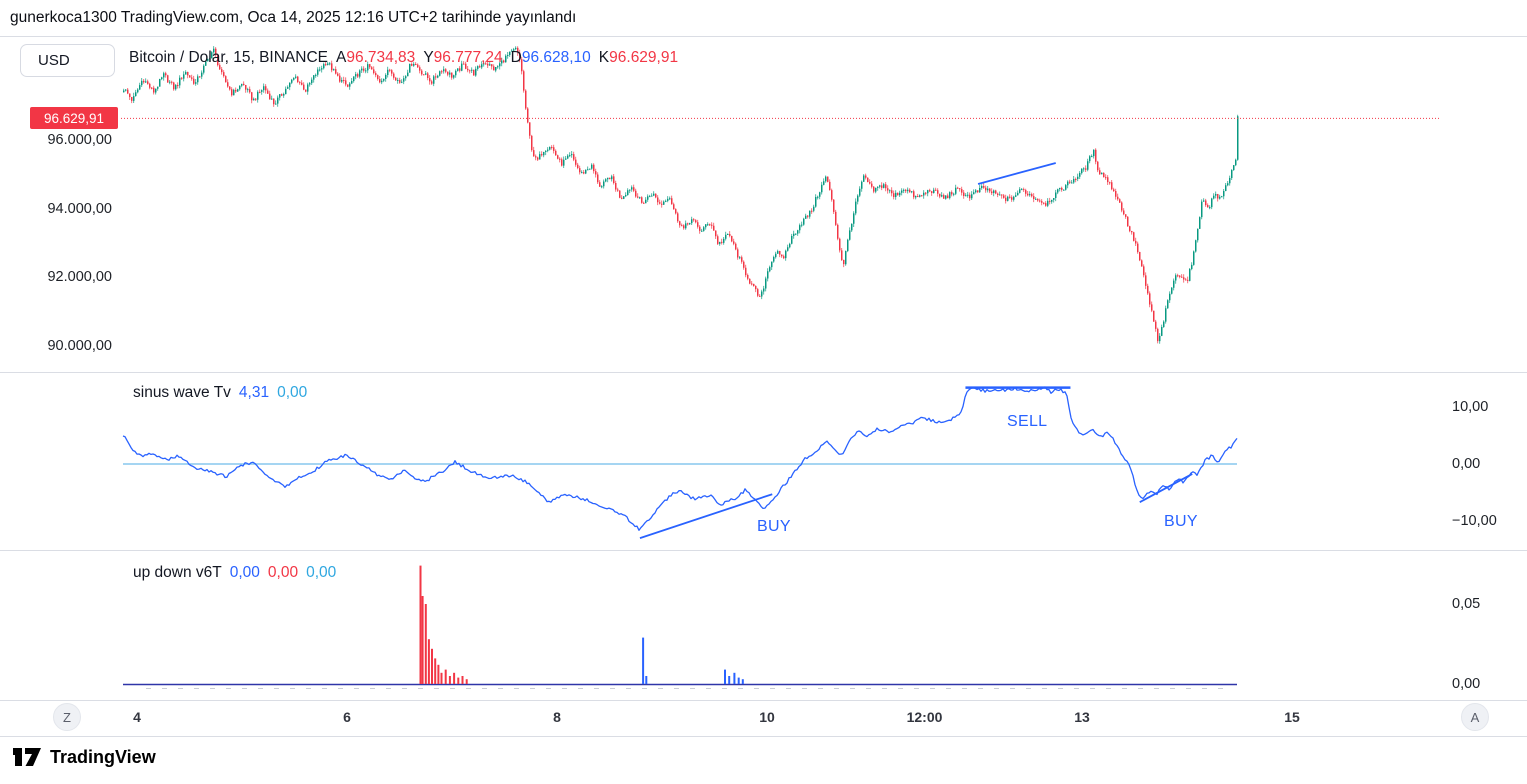 This screenshot has height=784, width=1527. I want to click on updown-value-3: 0,00, so click(321, 572).